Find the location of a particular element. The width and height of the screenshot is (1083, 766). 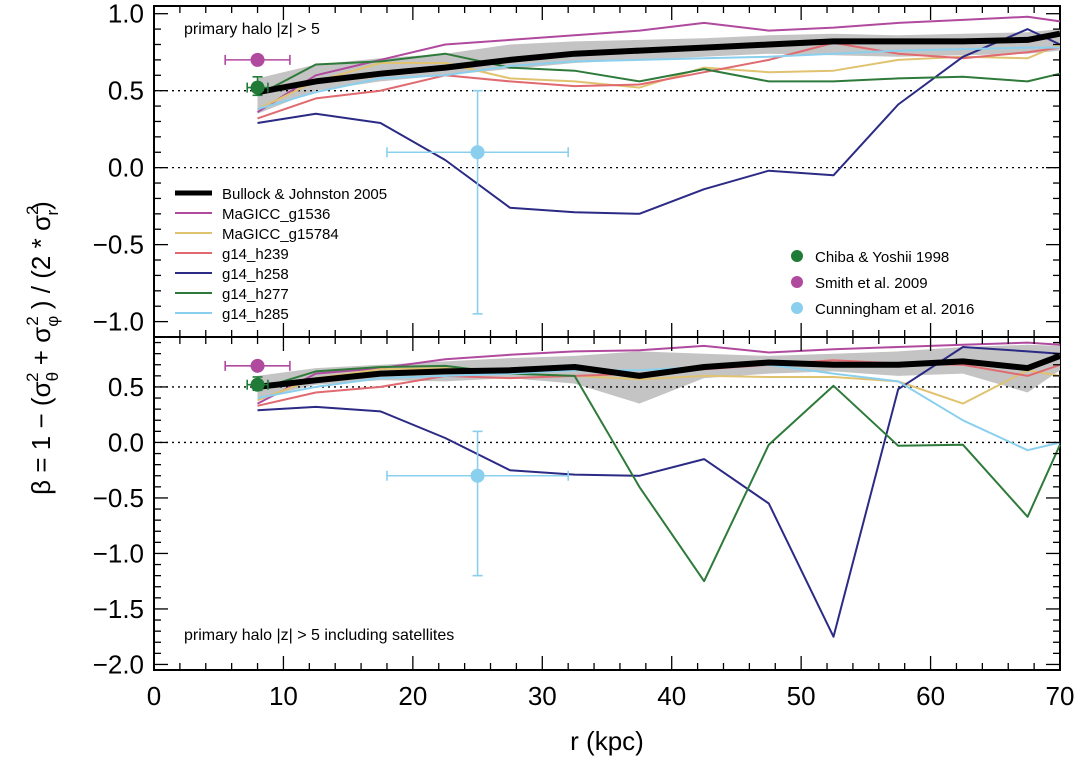

legend-line-label-4: g14_h258 is located at coordinates (255, 274).